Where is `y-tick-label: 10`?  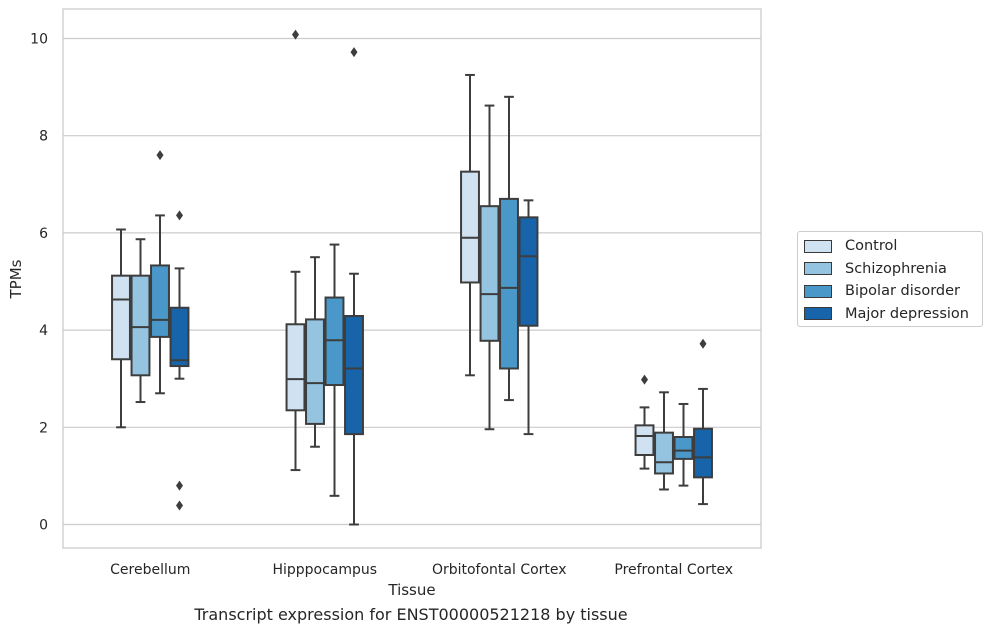
y-tick-label: 10 is located at coordinates (39, 40).